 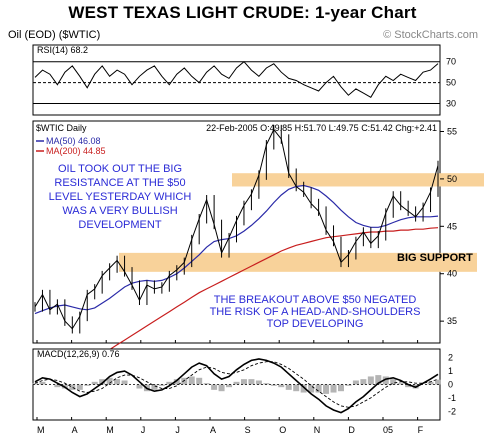 What do you see at coordinates (315, 312) in the screenshot?
I see `annotation-line: THE RISK OF A HEAD-AND-SHOULDERS` at bounding box center [315, 312].